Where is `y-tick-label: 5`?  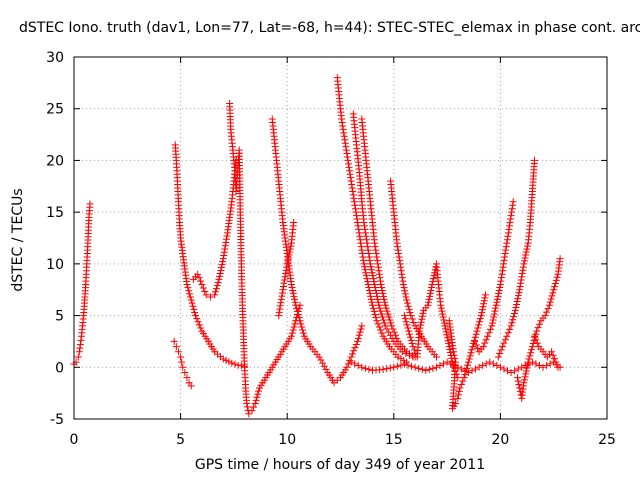 y-tick-label: 5 is located at coordinates (59, 317).